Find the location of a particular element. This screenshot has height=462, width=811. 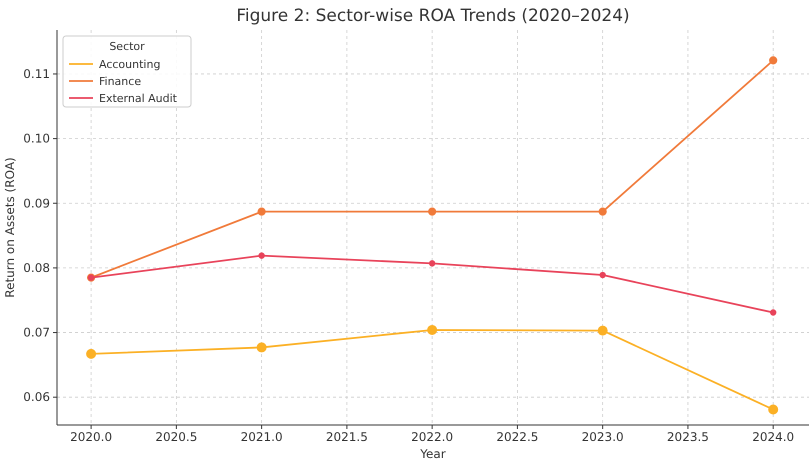

x-tick-label: 2022.5 is located at coordinates (517, 437).